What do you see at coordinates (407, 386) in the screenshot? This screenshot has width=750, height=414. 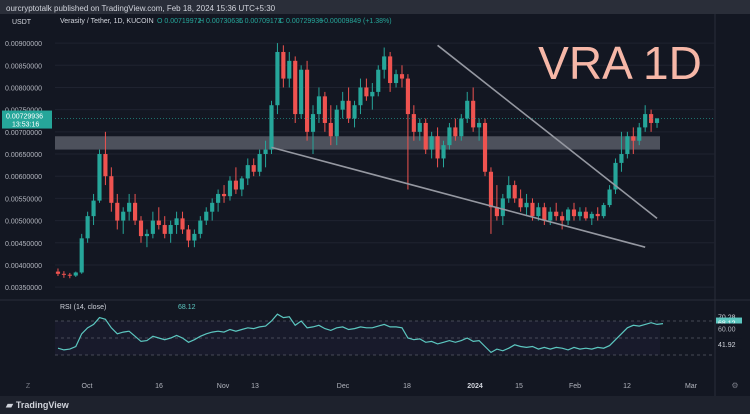 I see `time-tick-label: 18` at bounding box center [407, 386].